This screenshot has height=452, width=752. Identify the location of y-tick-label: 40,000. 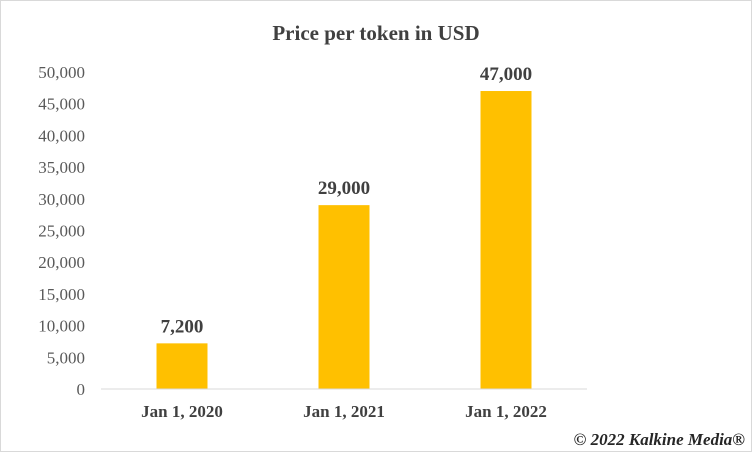
(61, 135).